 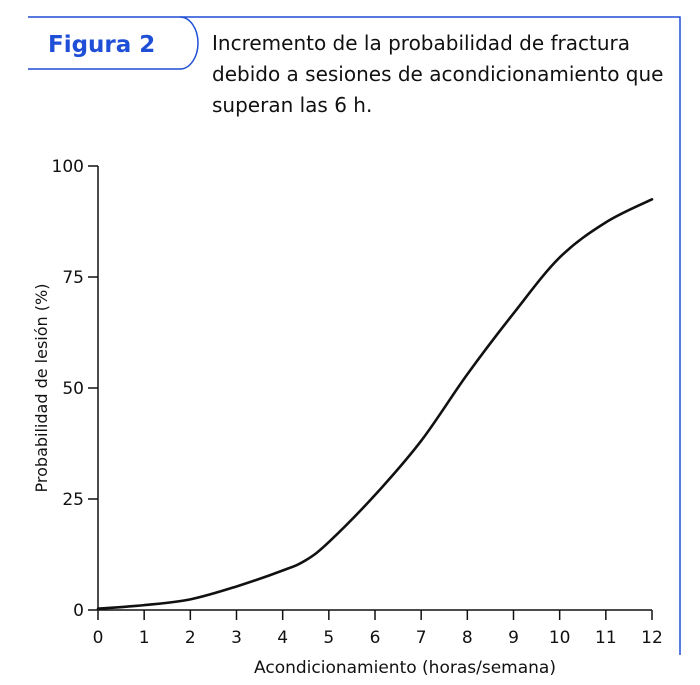 I want to click on y-tick-label: 0, so click(x=78, y=611).